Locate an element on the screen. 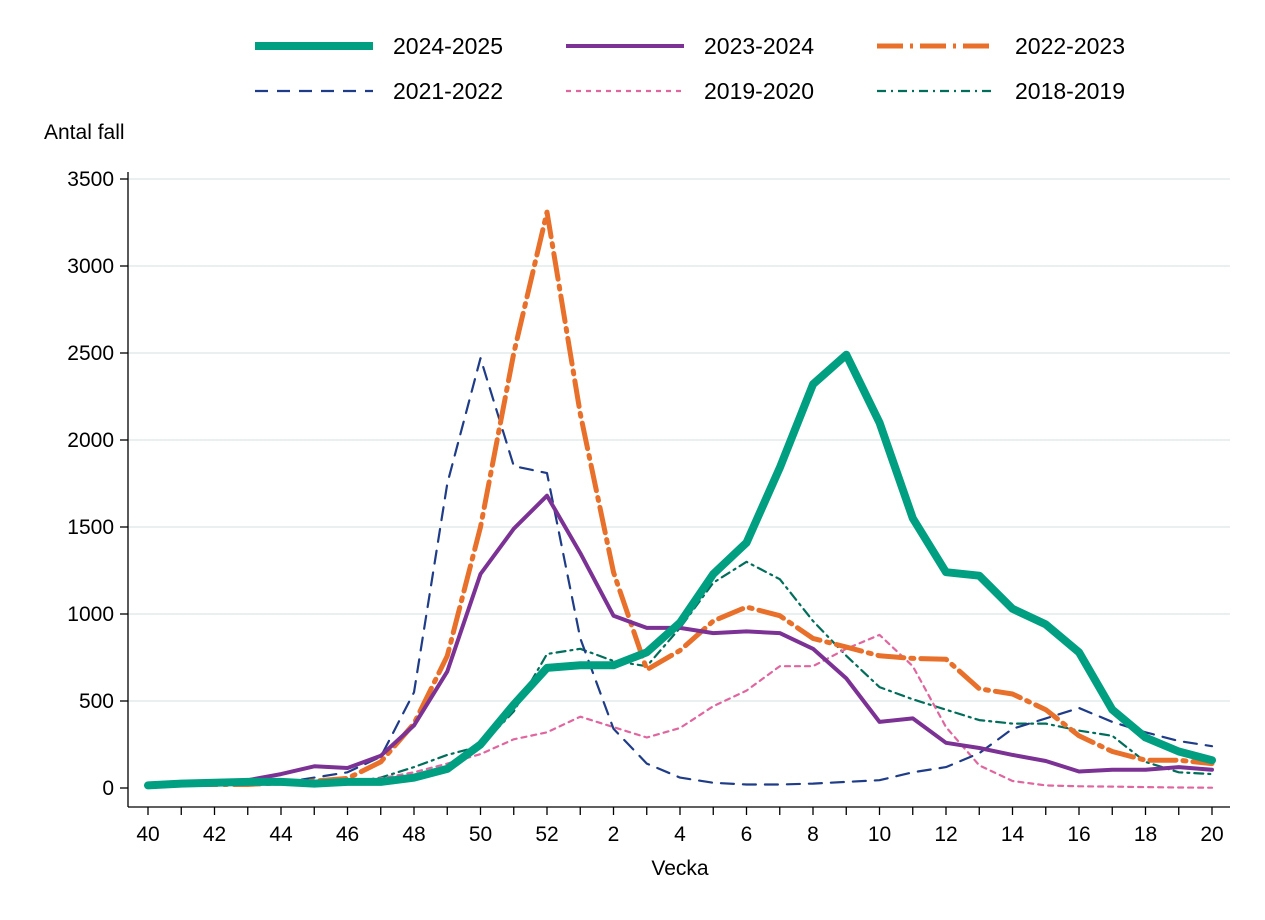 The image size is (1265, 920). x-tick-label-4: 4 is located at coordinates (680, 834).